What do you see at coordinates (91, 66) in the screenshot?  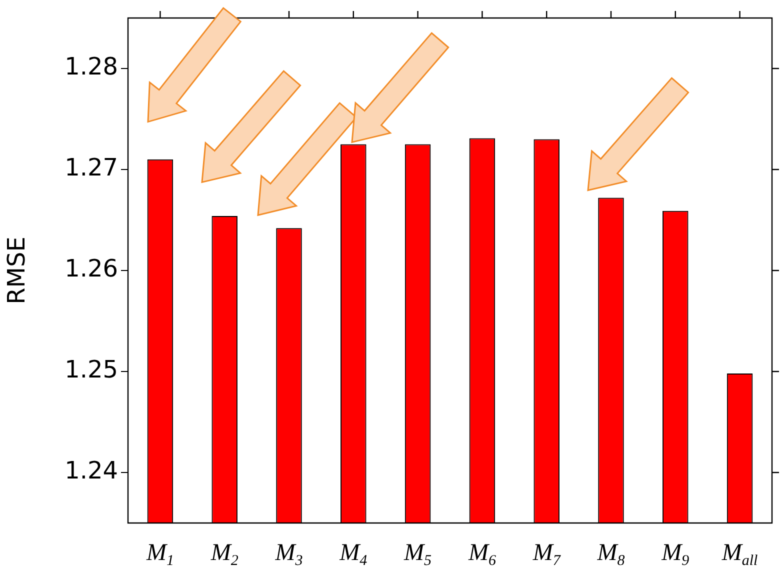 I see `y-tick-label: 1.28` at bounding box center [91, 66].